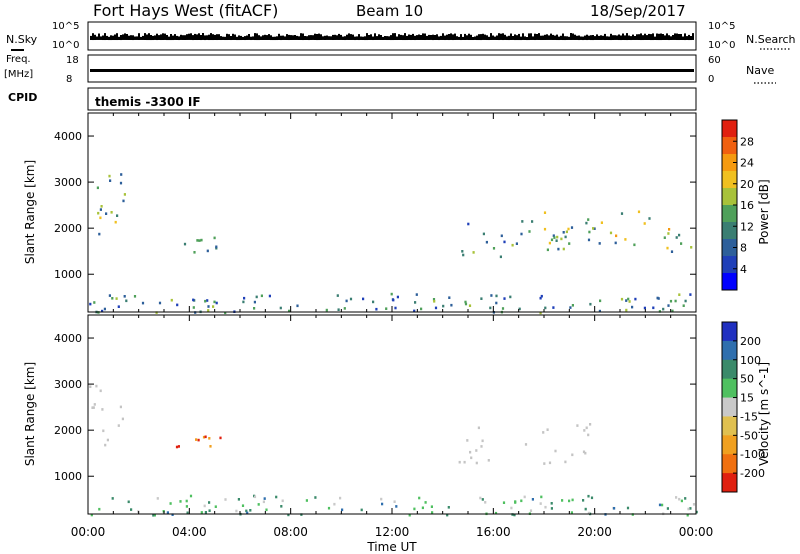 The width and height of the screenshot is (800, 554). What do you see at coordinates (747, 141) in the screenshot?
I see `colorbar-tick-label: 28` at bounding box center [747, 141].